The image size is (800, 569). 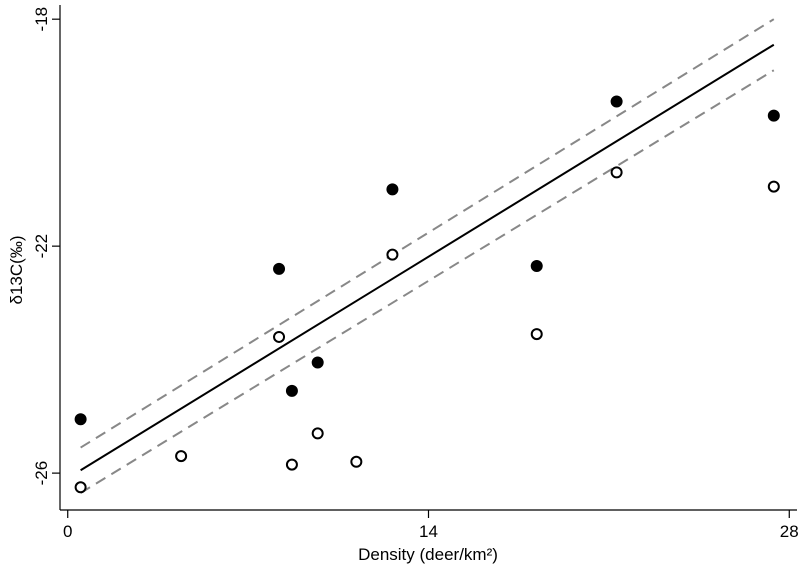 What do you see at coordinates (789, 531) in the screenshot?
I see `x-tick-label: 28` at bounding box center [789, 531].